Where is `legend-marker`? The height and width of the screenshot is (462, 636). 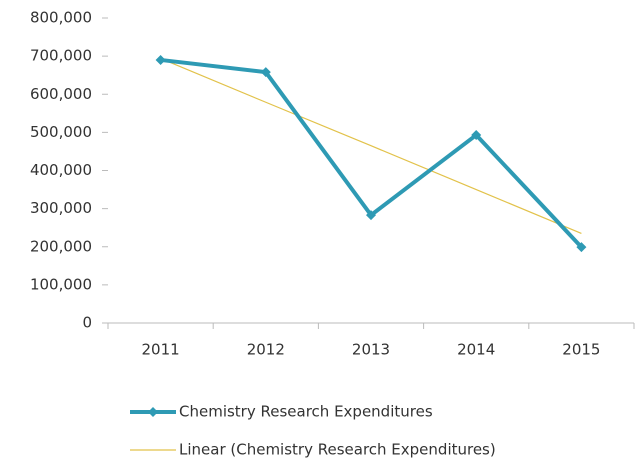 legend-marker is located at coordinates (153, 412).